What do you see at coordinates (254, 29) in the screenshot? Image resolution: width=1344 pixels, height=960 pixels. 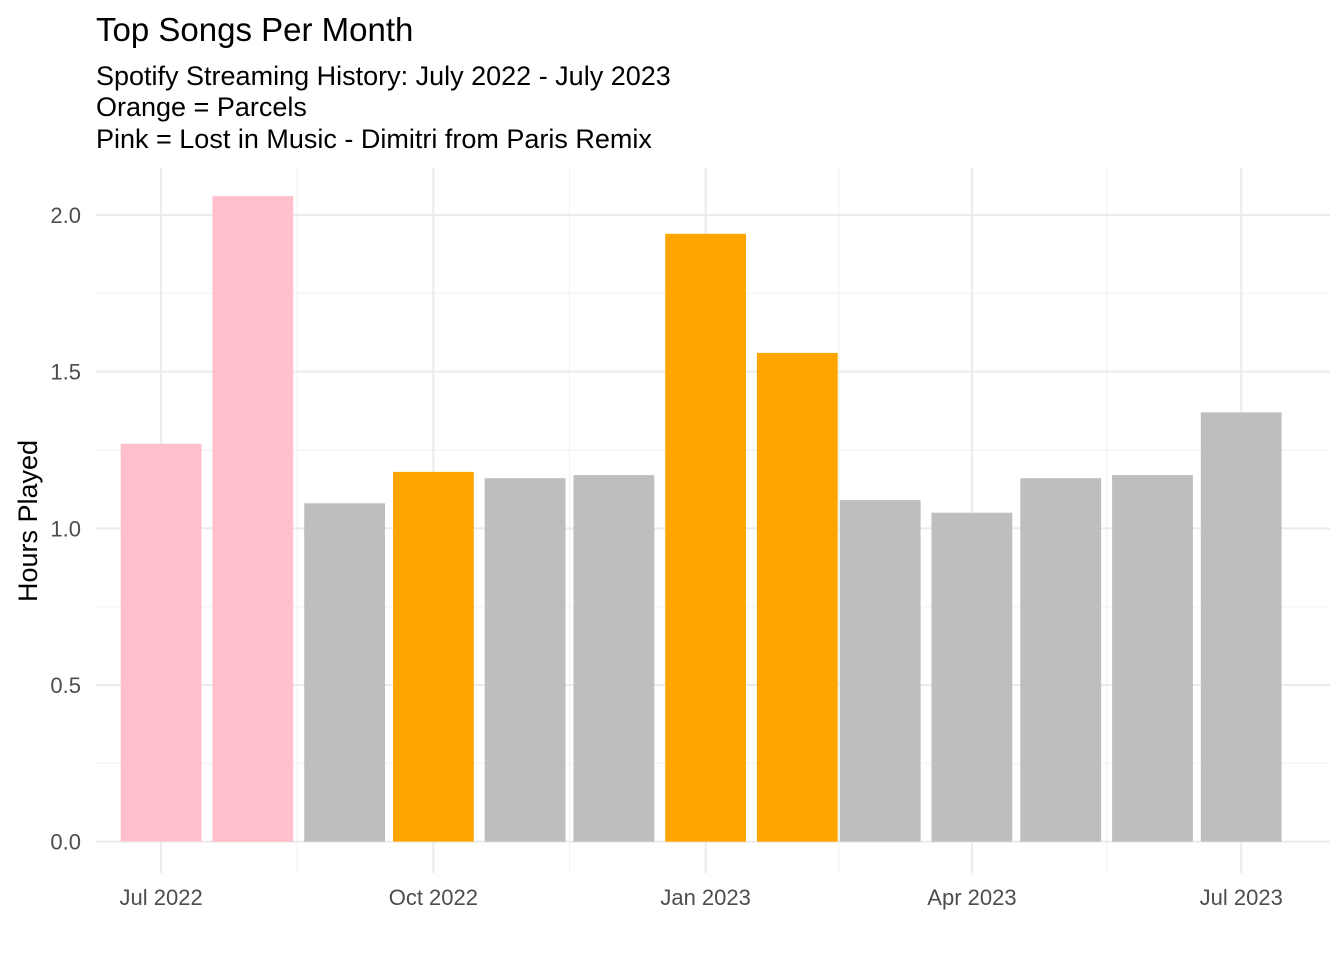 I see `chart-title: Top Songs Per Month` at bounding box center [254, 29].